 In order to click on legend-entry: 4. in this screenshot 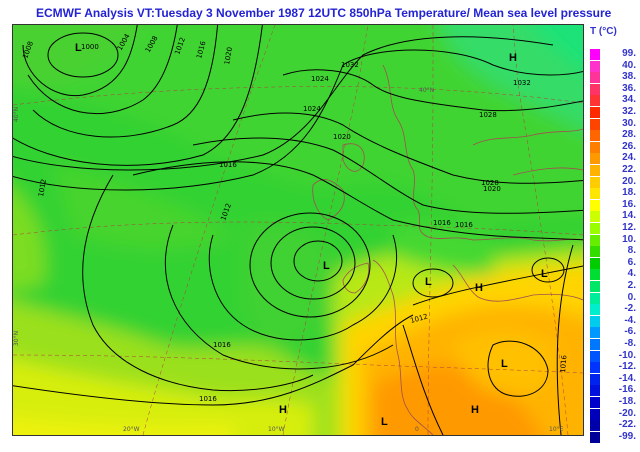, I will do `click(614, 274)`.